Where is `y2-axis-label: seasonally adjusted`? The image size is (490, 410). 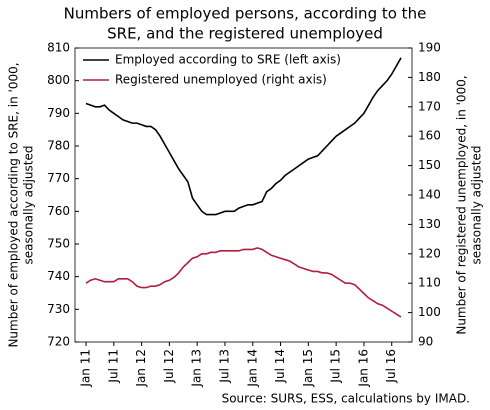
y2-axis-label: seasonally adjusted is located at coordinates (477, 205).